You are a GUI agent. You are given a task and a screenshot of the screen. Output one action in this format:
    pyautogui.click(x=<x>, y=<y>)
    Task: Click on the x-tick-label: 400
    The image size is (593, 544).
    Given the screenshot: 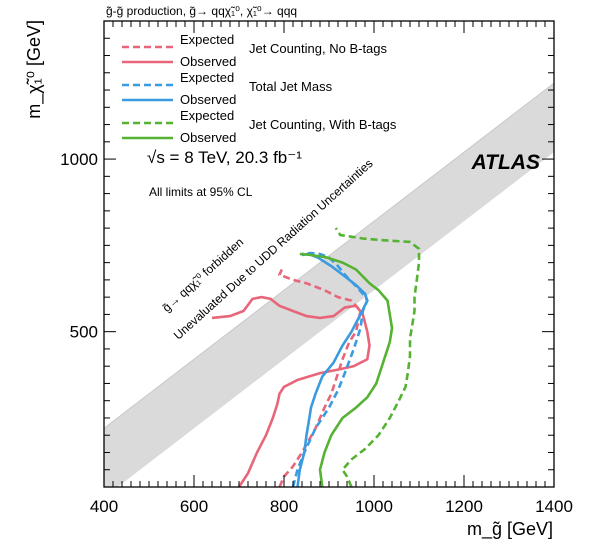 What is the action you would take?
    pyautogui.click(x=104, y=506)
    